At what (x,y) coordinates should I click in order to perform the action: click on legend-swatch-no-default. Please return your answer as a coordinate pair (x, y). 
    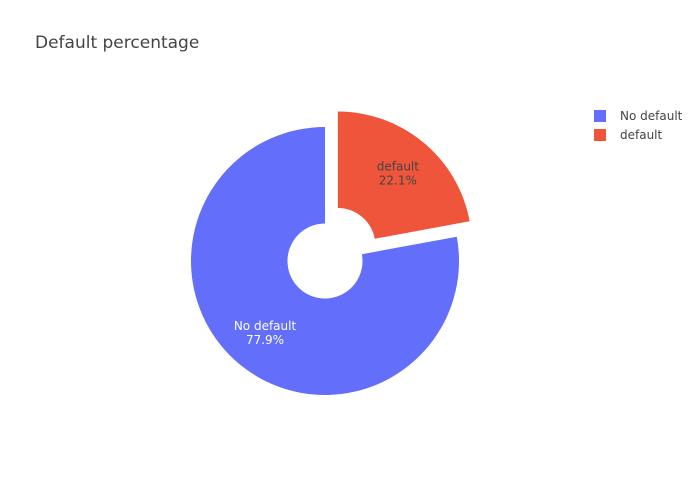
    Looking at the image, I should click on (600, 115).